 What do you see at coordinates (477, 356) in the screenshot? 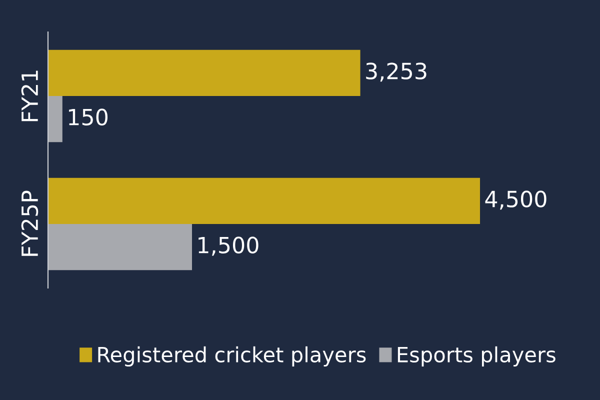
I see `legend-label: Esports players` at bounding box center [477, 356].